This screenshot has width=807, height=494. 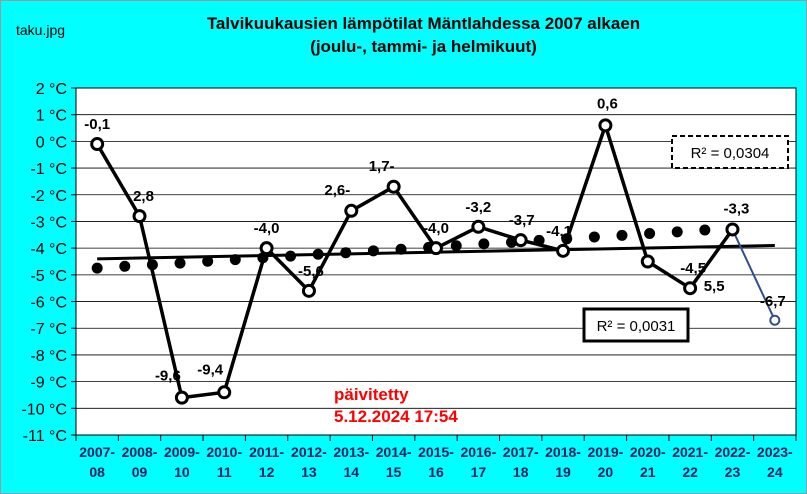 What do you see at coordinates (48, 356) in the screenshot?
I see `y-tick-label: -8 °C` at bounding box center [48, 356].